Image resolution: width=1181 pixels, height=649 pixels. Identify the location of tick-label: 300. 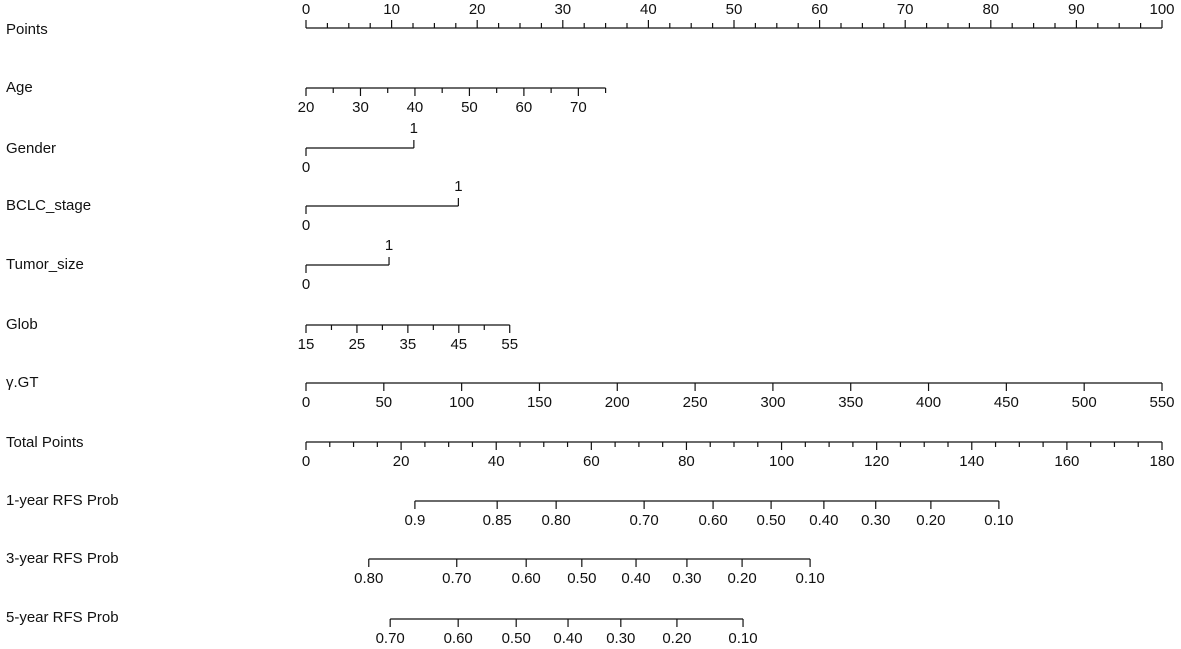
(772, 402).